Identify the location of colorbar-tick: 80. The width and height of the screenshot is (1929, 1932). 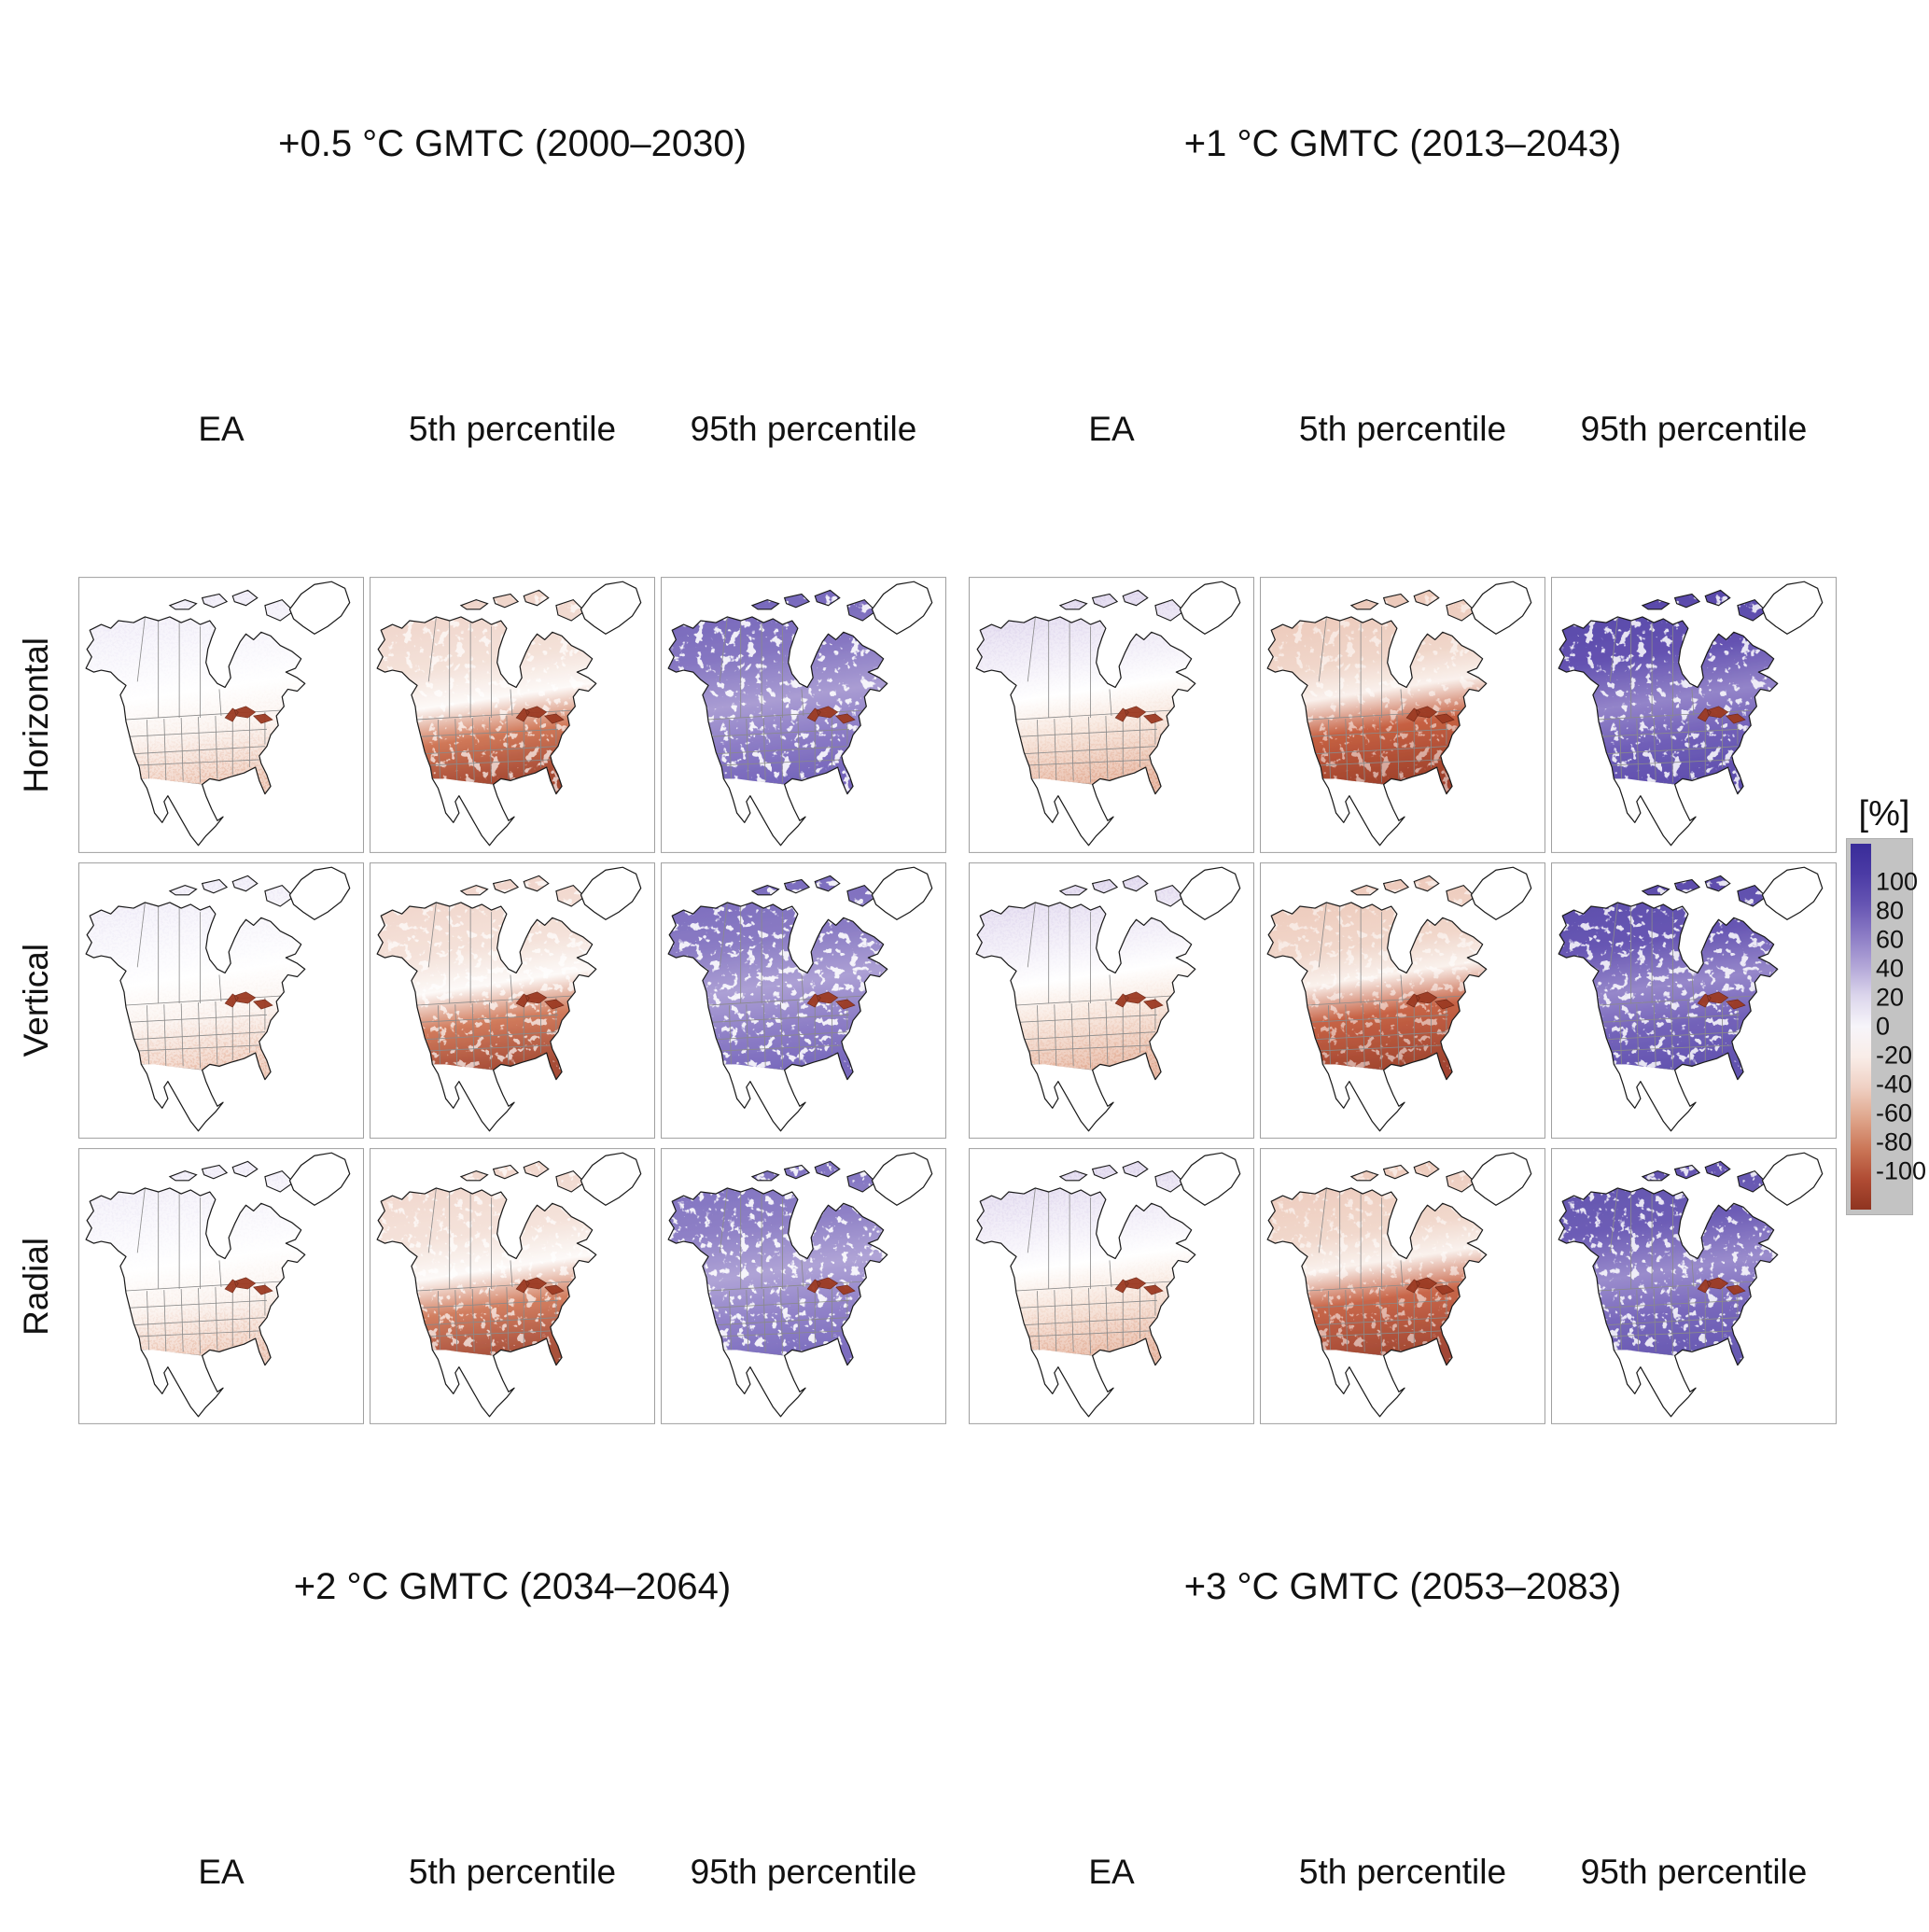
(1891, 910).